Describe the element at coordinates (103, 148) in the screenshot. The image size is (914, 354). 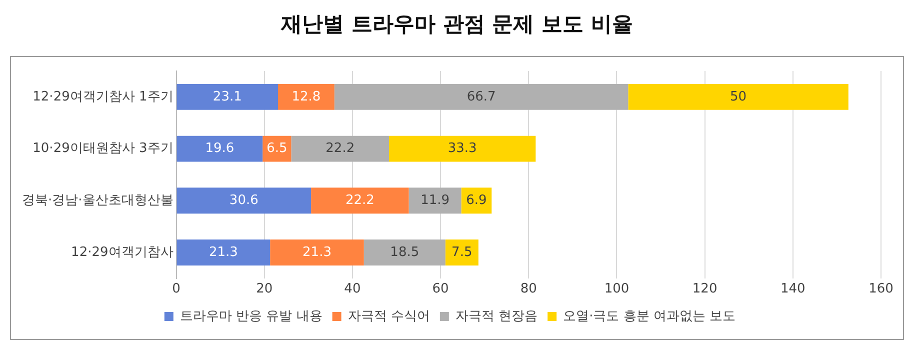
I see `y-tick-label: 10·29이태원참사 3주기` at that location.